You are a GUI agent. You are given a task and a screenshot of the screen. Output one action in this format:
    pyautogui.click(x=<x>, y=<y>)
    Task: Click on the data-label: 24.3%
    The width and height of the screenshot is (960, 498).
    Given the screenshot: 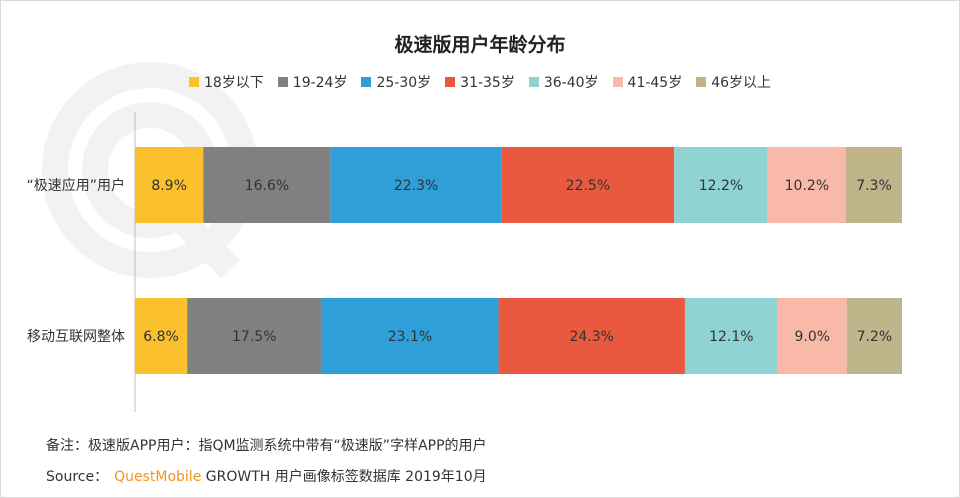 What is the action you would take?
    pyautogui.click(x=592, y=337)
    